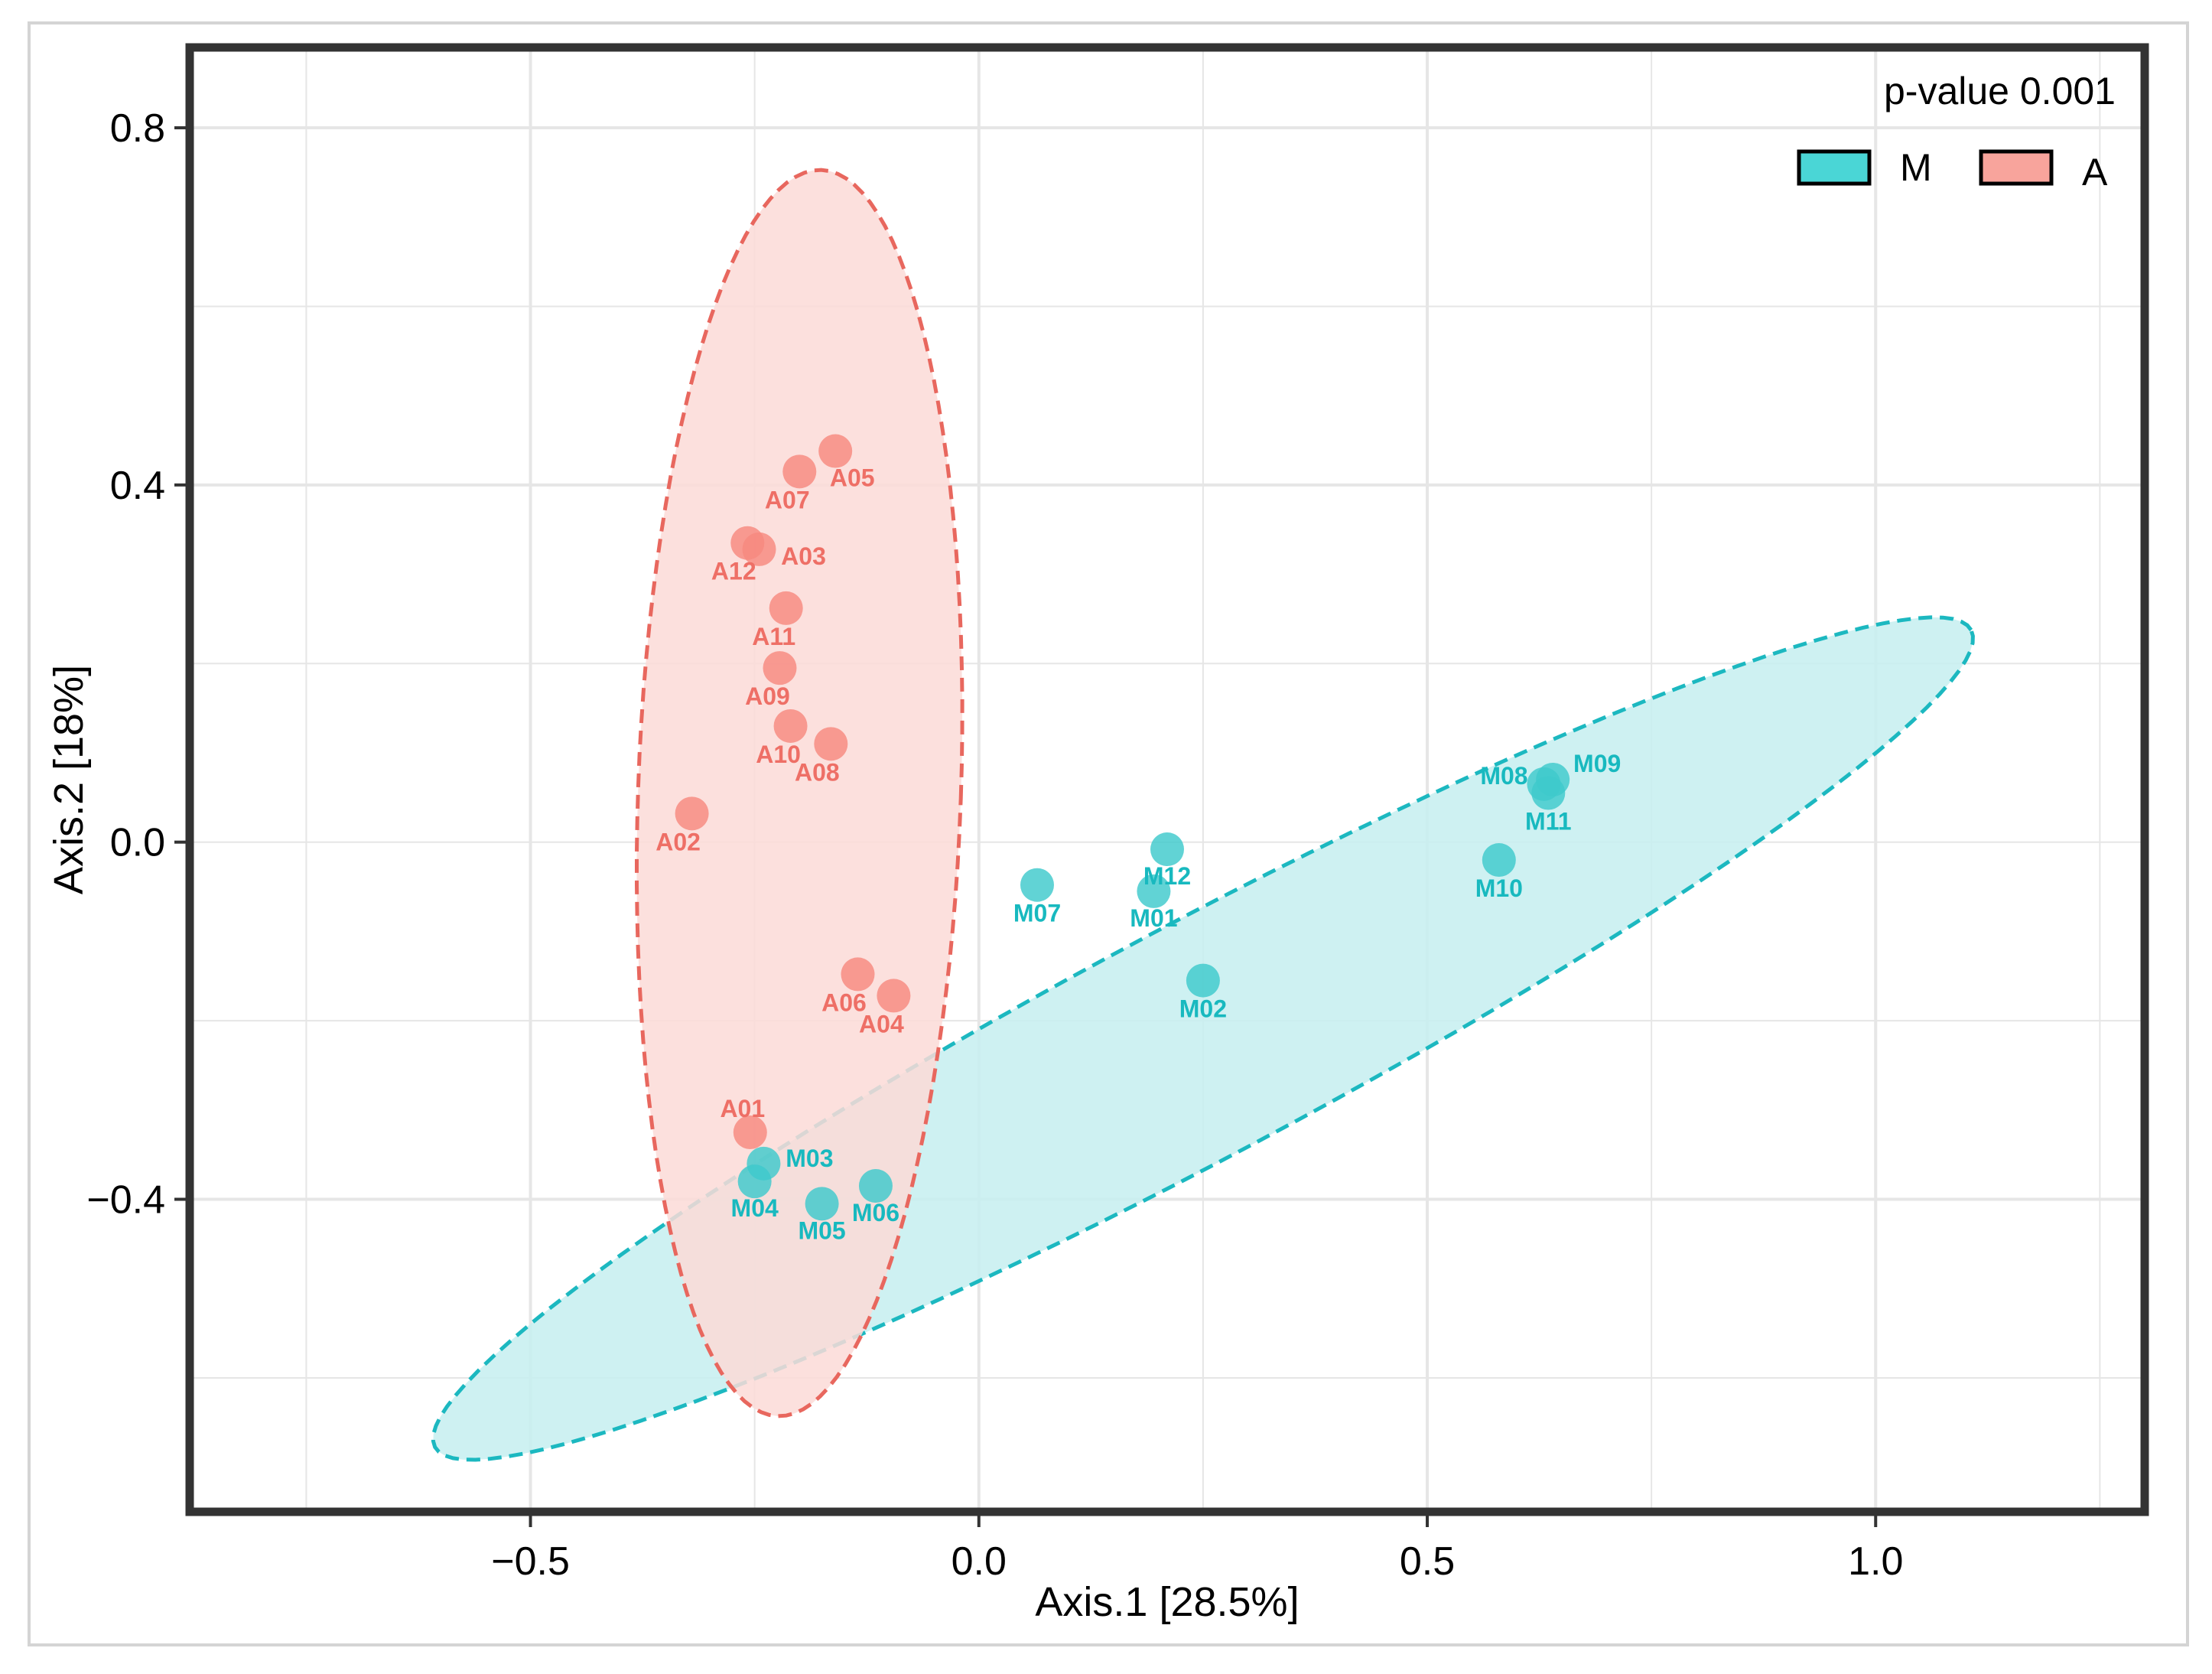 This screenshot has width=2212, height=1674. I want to click on point-label-a05: A05, so click(852, 478).